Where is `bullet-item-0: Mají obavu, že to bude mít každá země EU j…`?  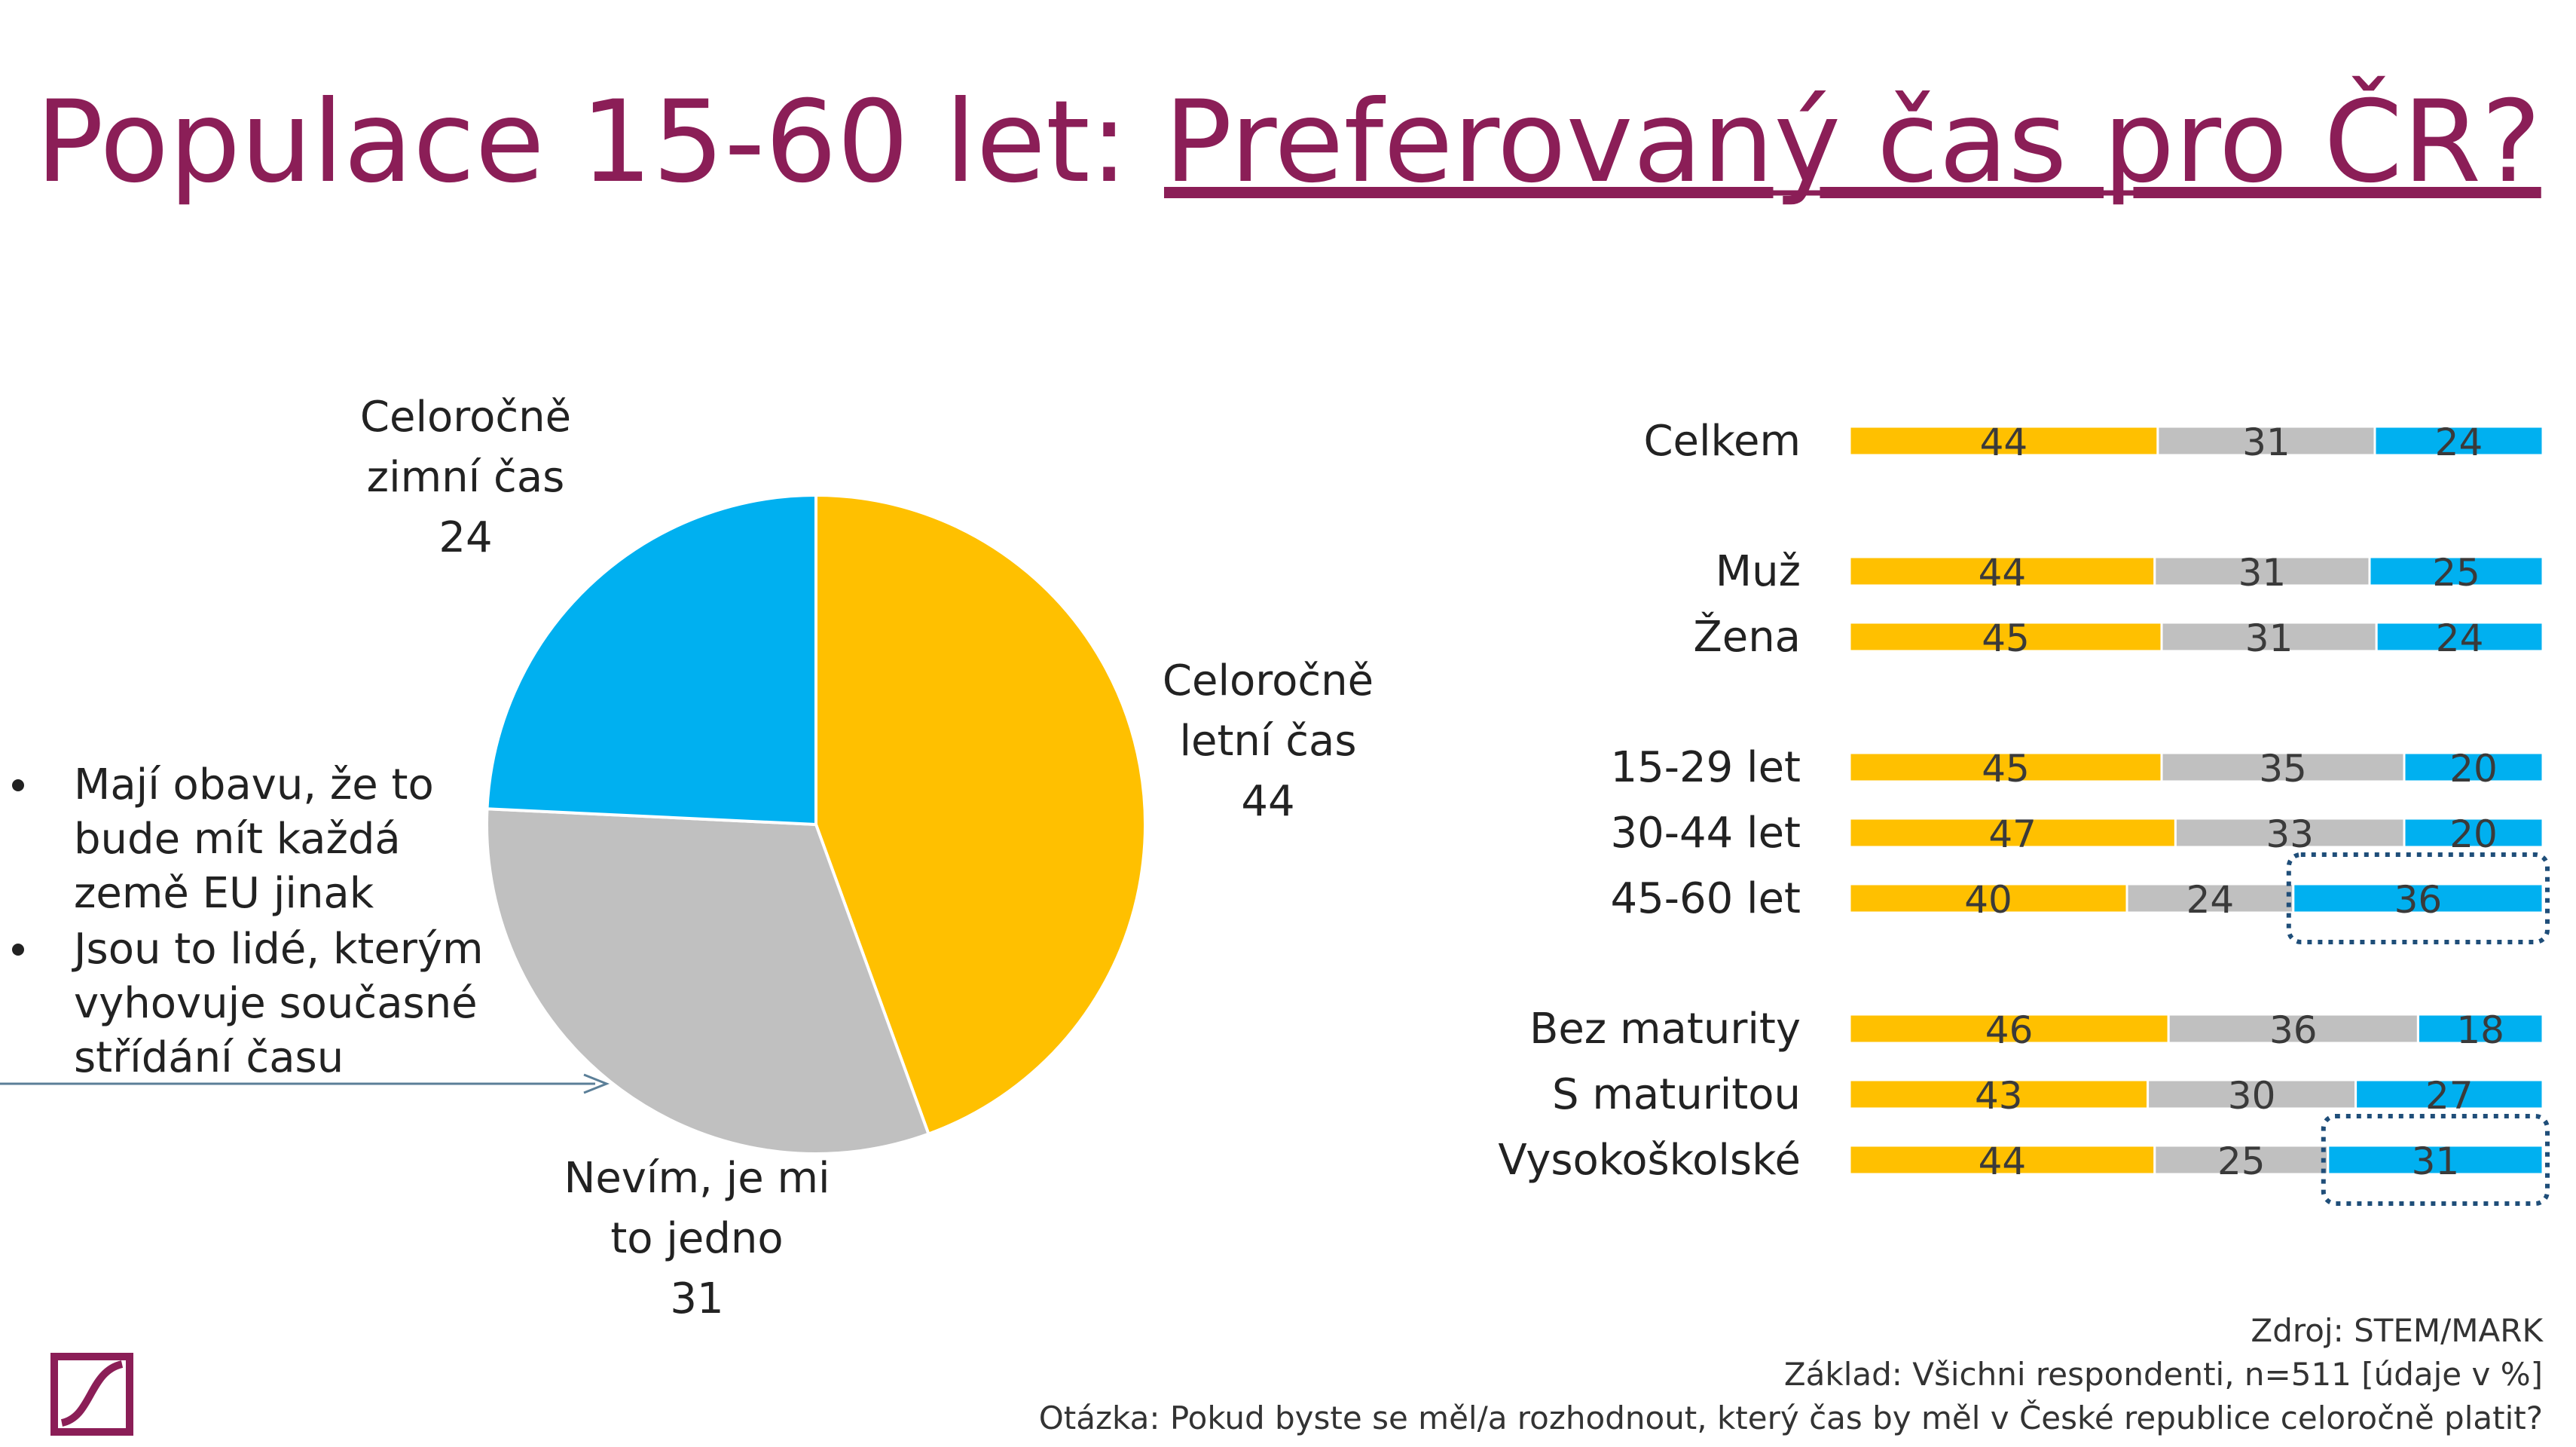 bullet-item-0: Mají obavu, že to bude mít každá země EU j… is located at coordinates (254, 839).